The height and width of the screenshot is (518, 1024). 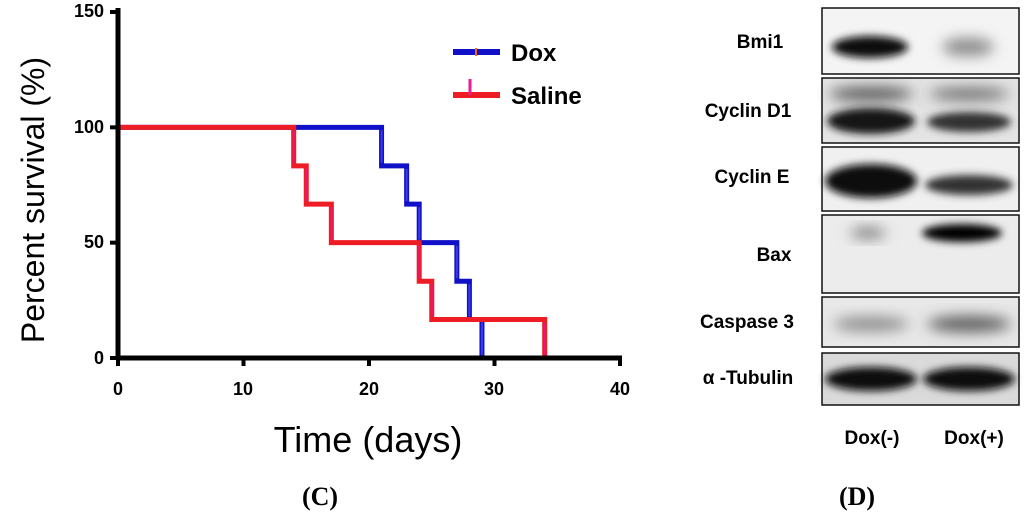 I want to click on lane-label-dox-minus: Dox(-), so click(x=872, y=438).